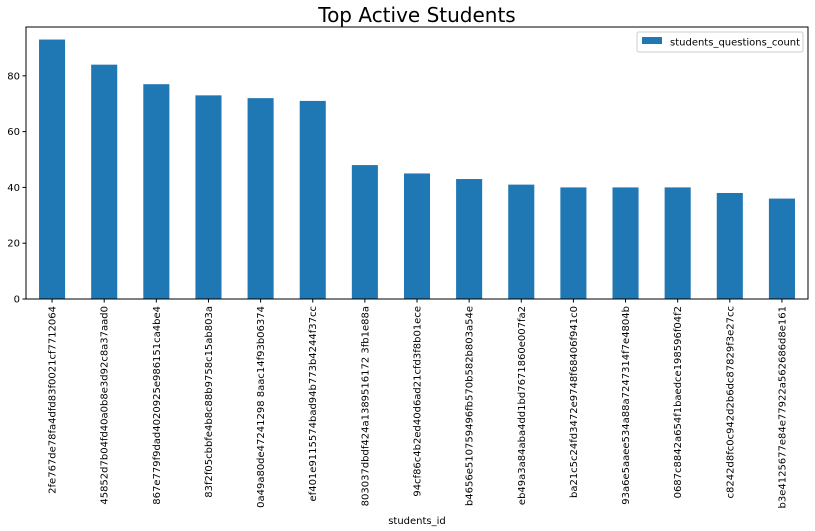  What do you see at coordinates (652, 40) in the screenshot?
I see `legend-swatch` at bounding box center [652, 40].